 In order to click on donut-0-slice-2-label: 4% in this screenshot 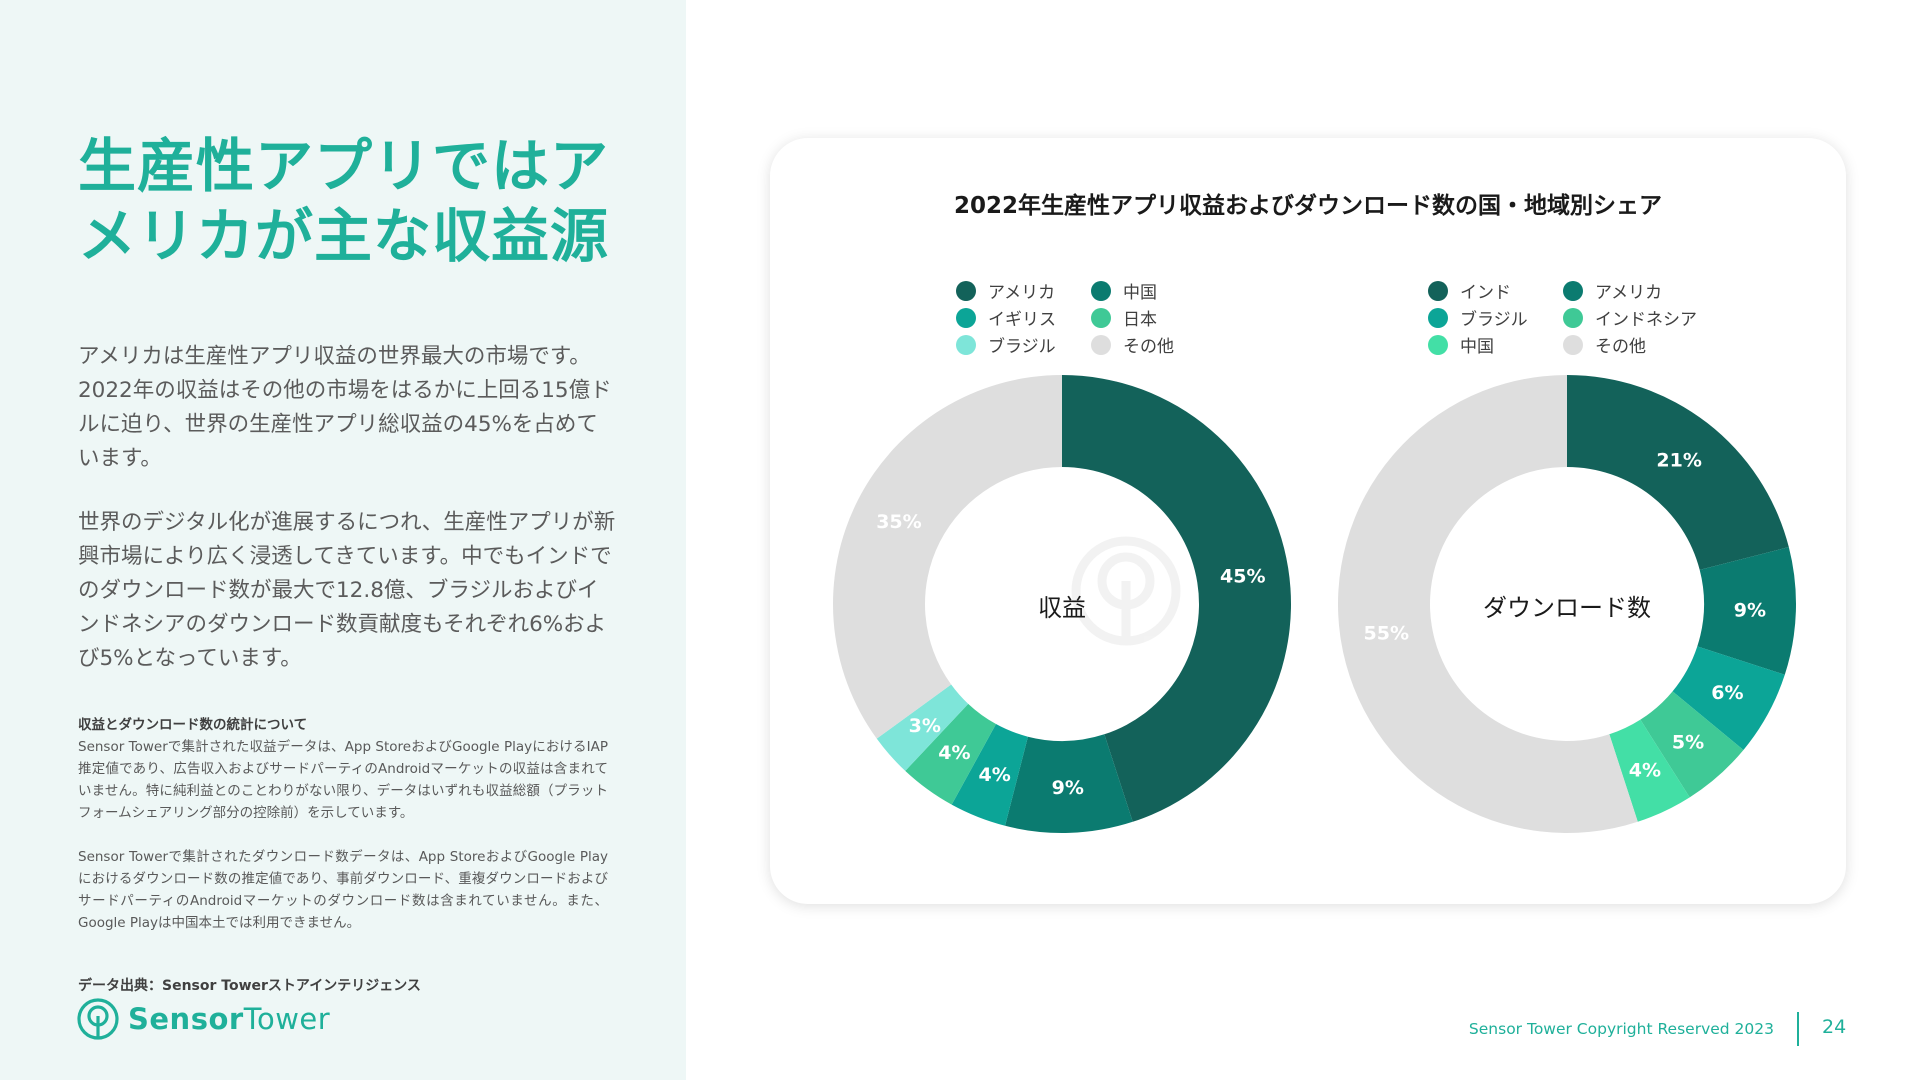, I will do `click(995, 775)`.